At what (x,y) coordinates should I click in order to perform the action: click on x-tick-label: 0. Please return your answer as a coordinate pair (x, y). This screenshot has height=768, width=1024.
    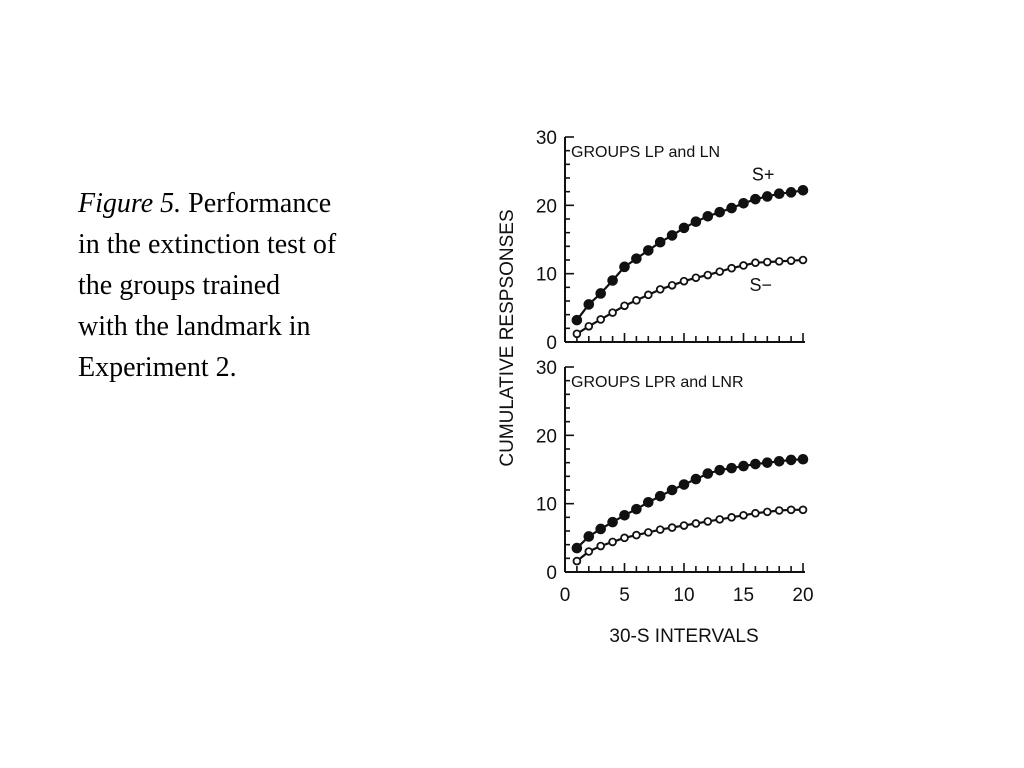
    Looking at the image, I should click on (565, 595).